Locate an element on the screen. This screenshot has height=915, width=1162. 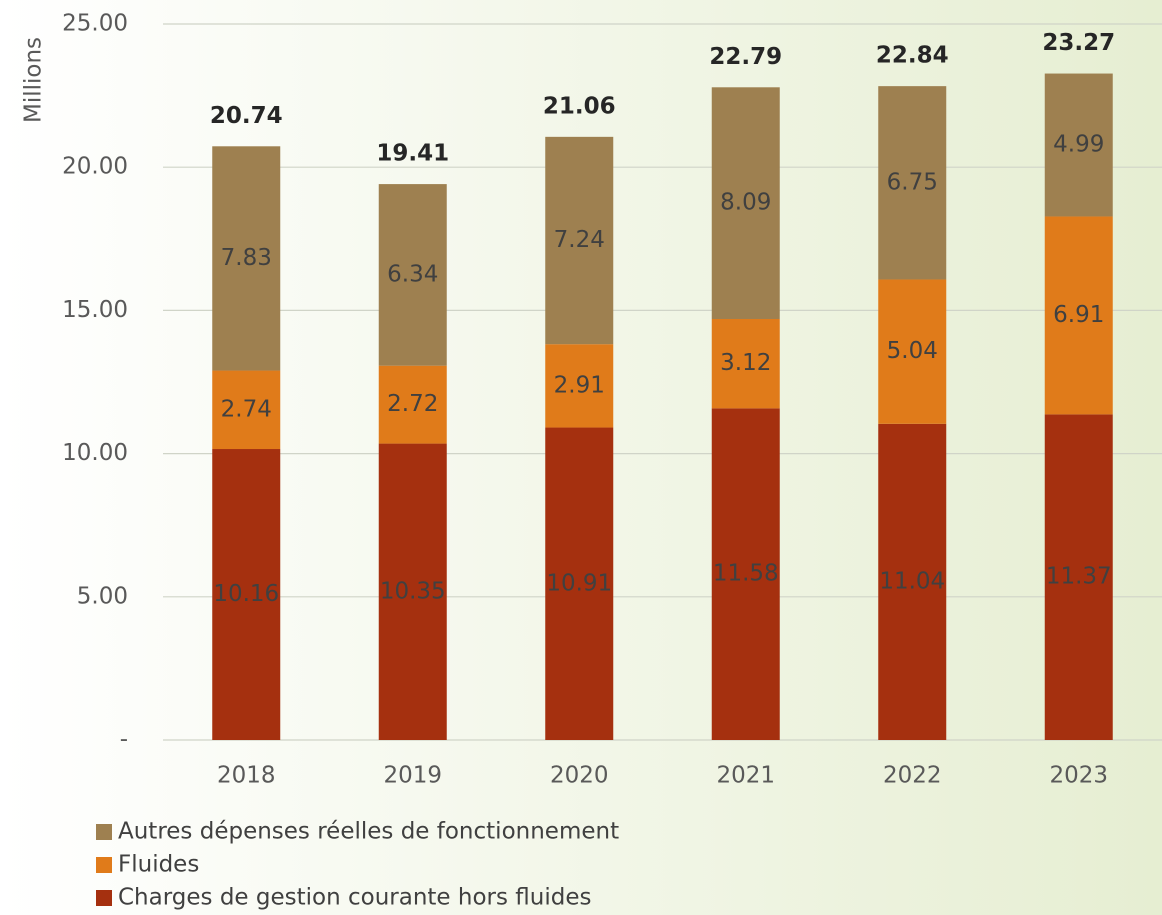
x-tick-label: 2020 is located at coordinates (579, 776).